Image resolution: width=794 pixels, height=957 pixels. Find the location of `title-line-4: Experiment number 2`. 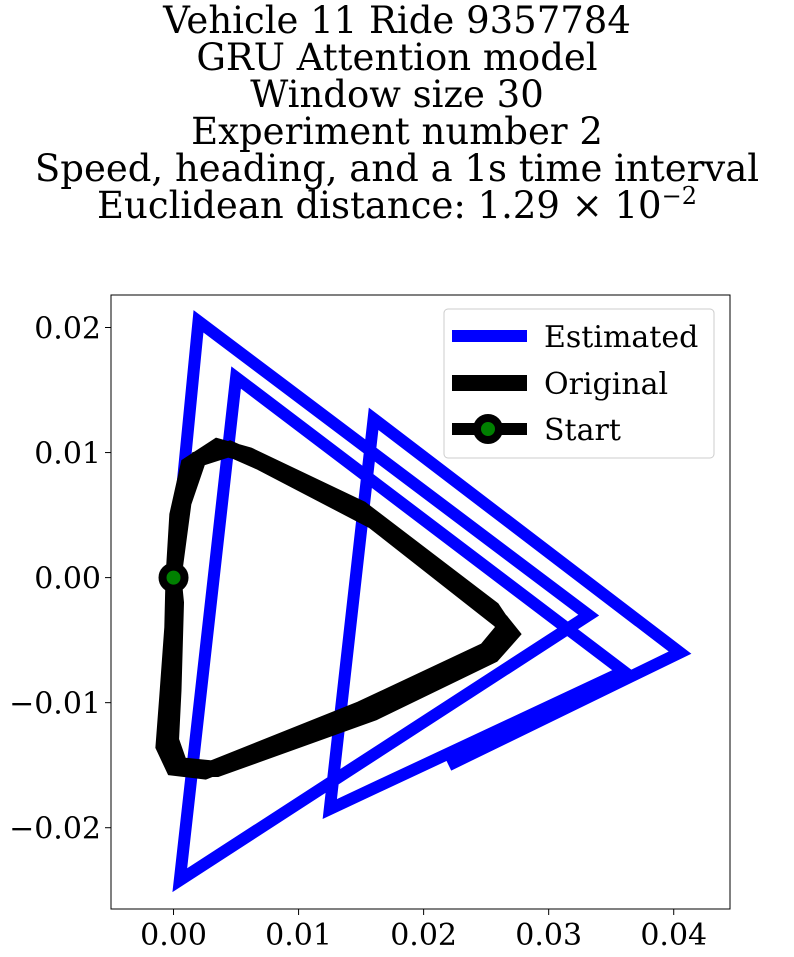

title-line-4: Experiment number 2 is located at coordinates (397, 131).